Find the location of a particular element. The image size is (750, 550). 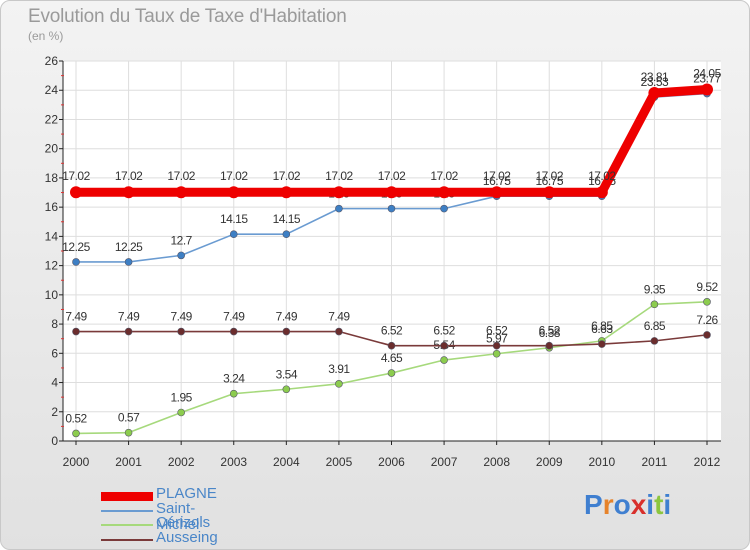

y-tick-label: 16 is located at coordinates (52, 207).